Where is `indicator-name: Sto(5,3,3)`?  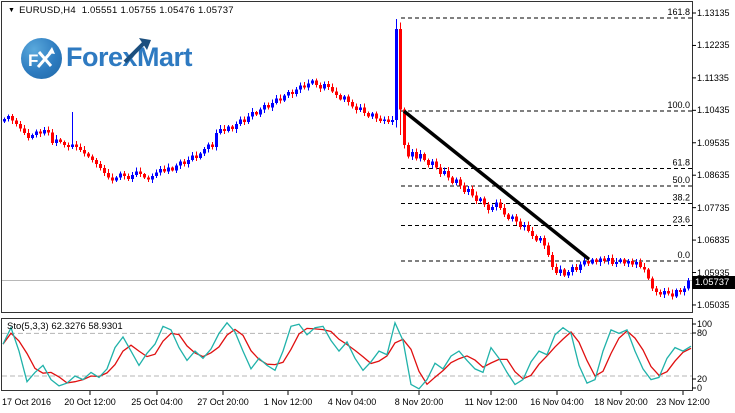 indicator-name: Sto(5,3,3) is located at coordinates (28, 326).